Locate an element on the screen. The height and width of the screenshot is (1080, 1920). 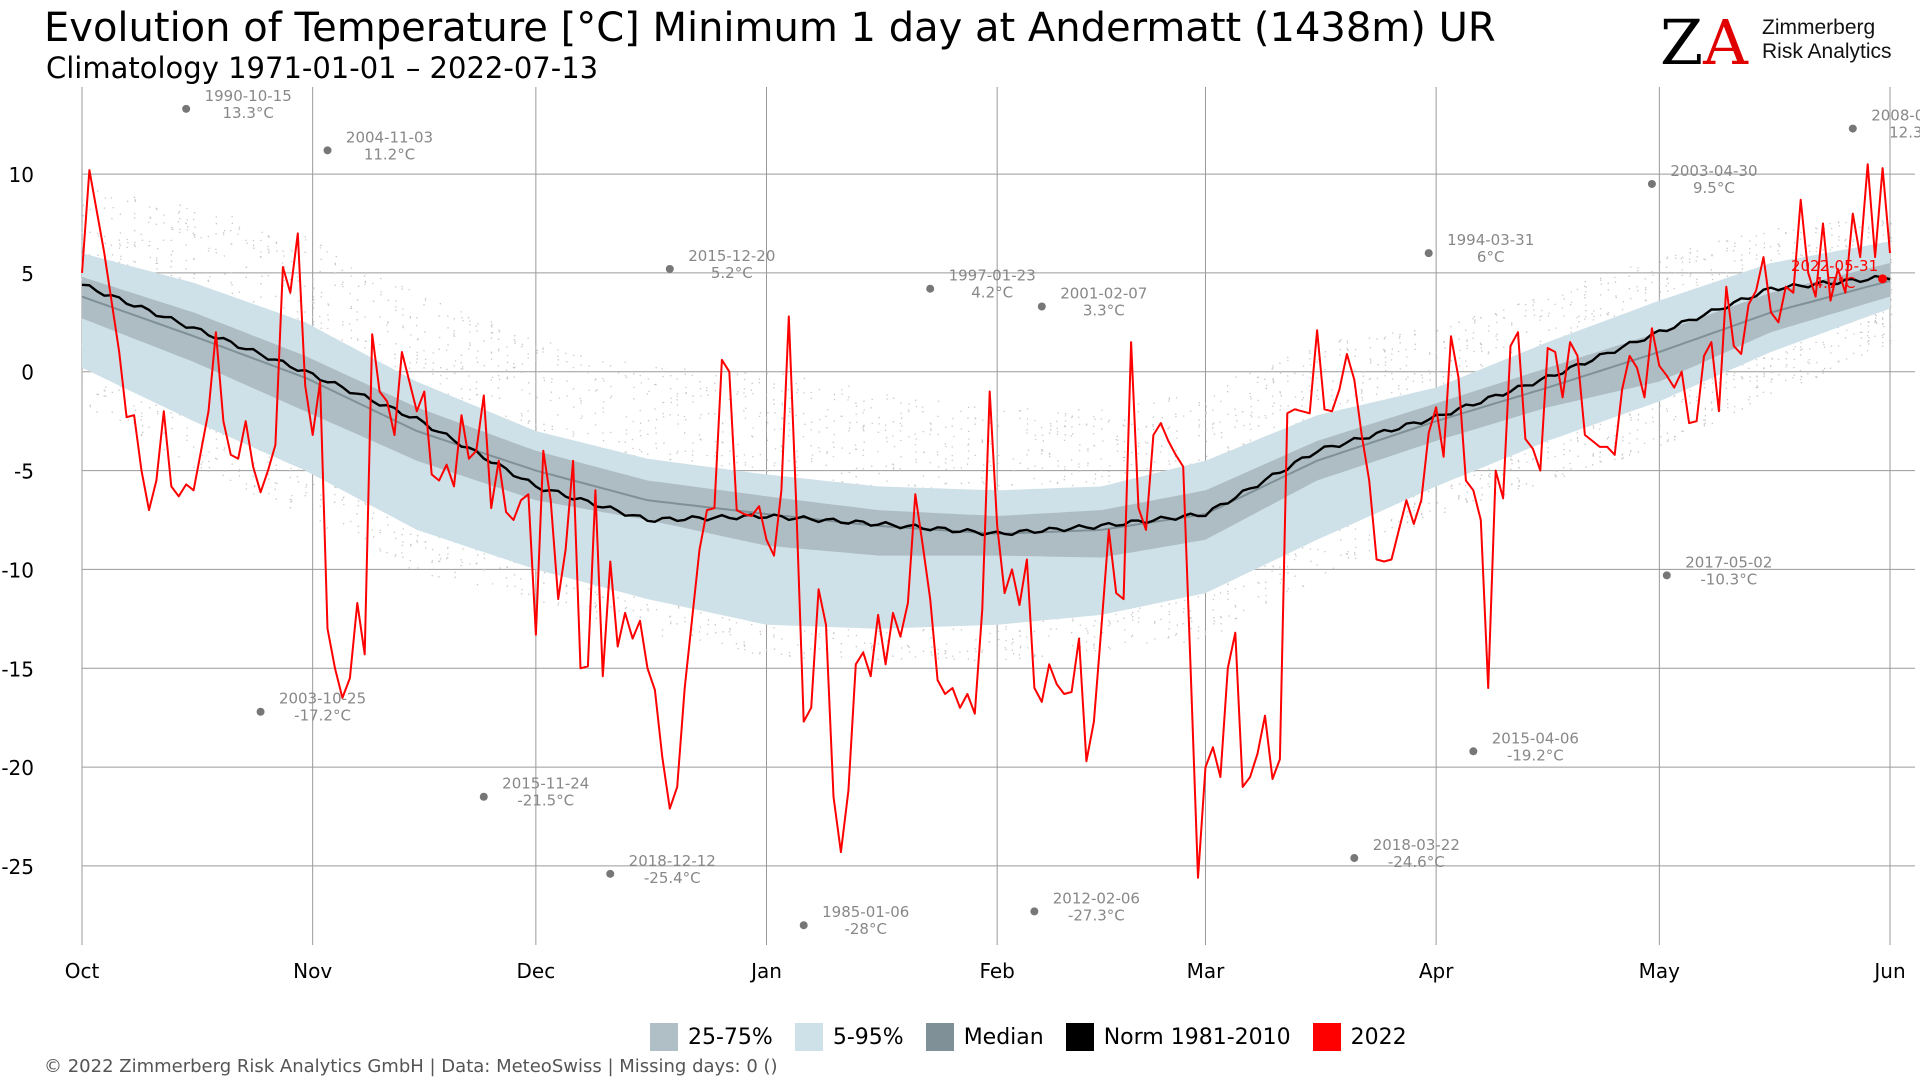
legend-swatch-2022 is located at coordinates (1326, 1037).